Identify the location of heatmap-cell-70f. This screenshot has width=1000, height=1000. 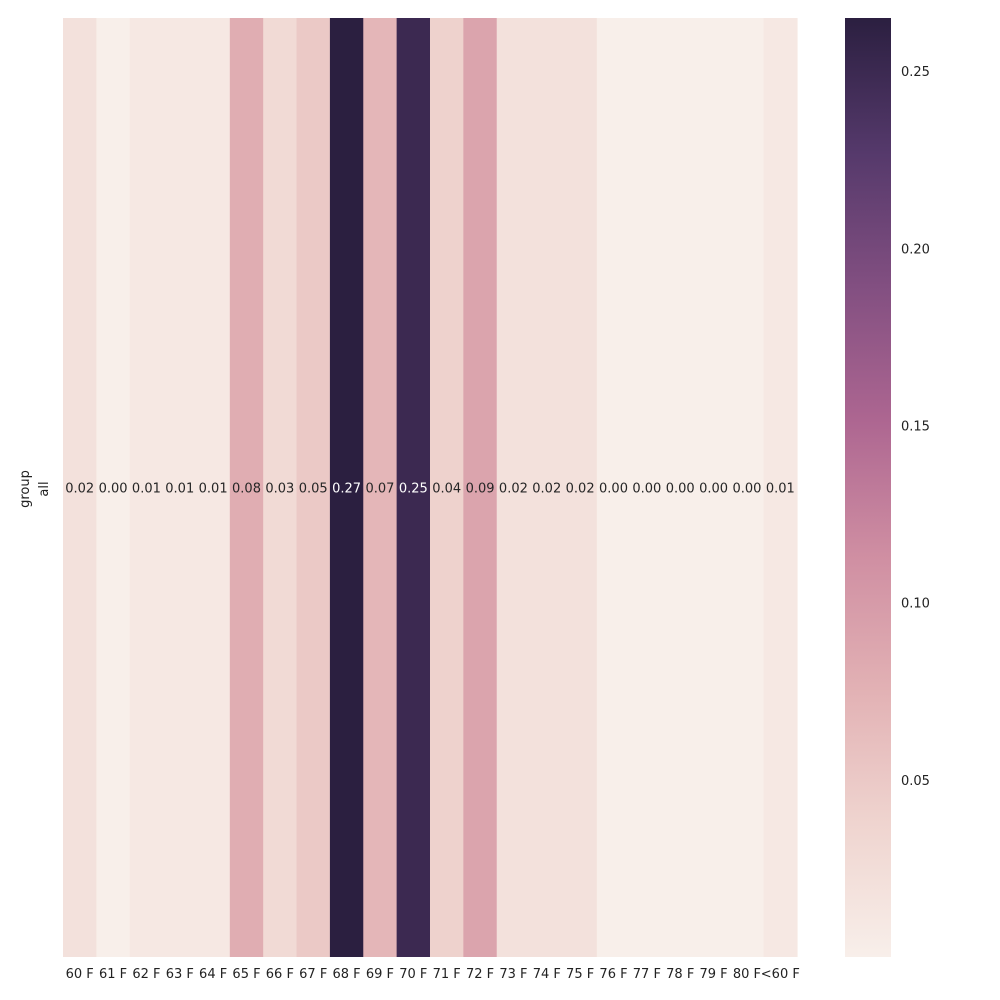
(413, 487).